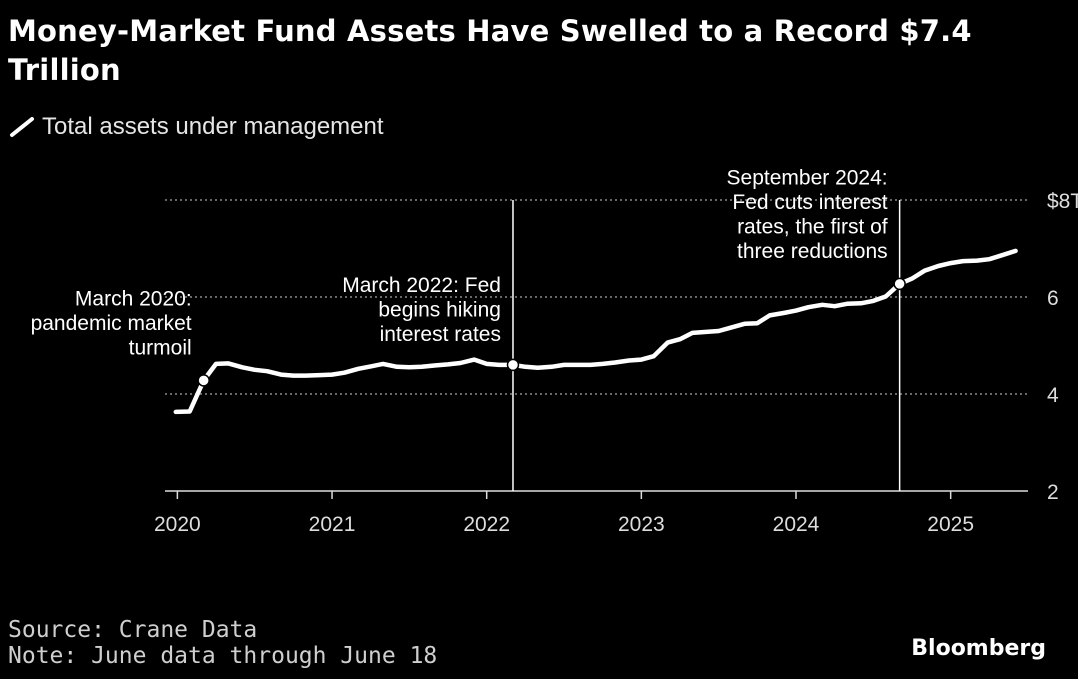 Image resolution: width=1078 pixels, height=679 pixels. Describe the element at coordinates (1062, 201) in the screenshot. I see `y-tick-label: $8T` at that location.